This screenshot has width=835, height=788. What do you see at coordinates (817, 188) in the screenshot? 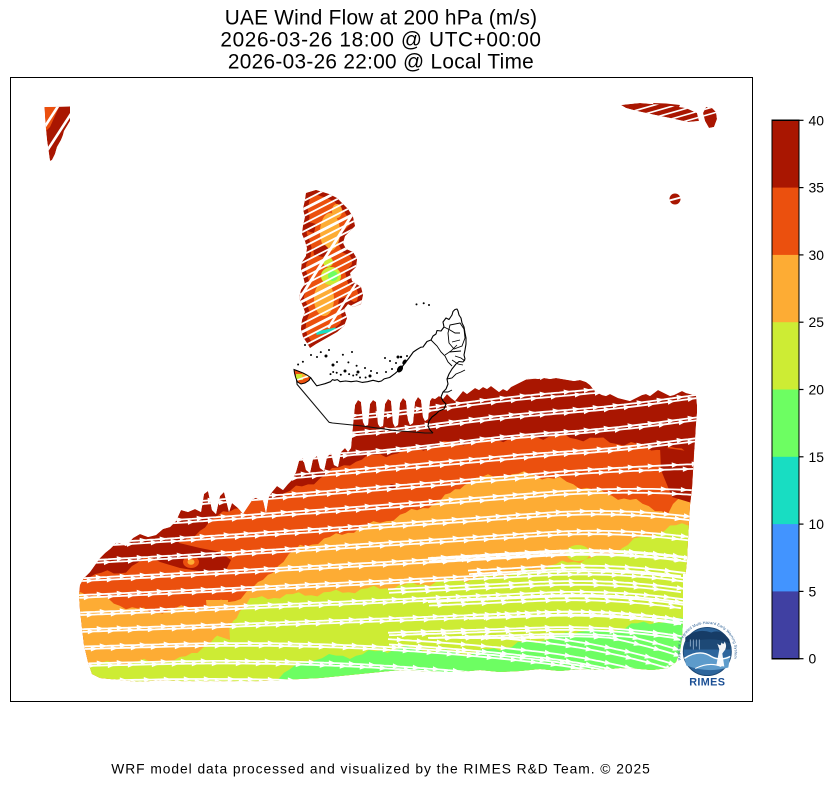
I see `svg-text: 35` at bounding box center [817, 188].